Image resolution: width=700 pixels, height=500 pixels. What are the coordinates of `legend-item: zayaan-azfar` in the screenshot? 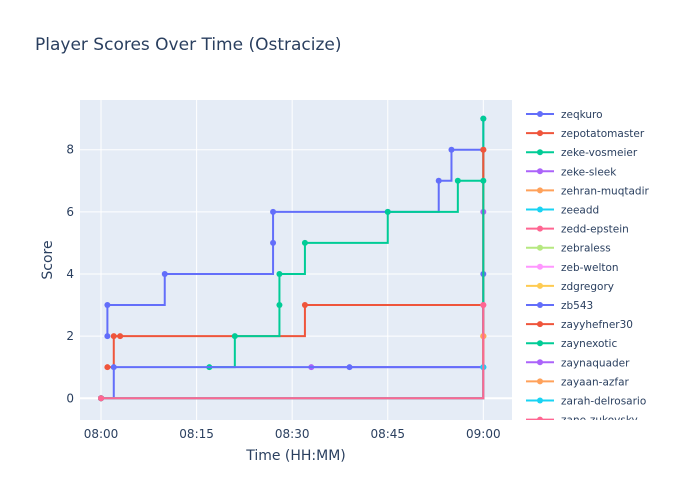 It's located at (578, 382).